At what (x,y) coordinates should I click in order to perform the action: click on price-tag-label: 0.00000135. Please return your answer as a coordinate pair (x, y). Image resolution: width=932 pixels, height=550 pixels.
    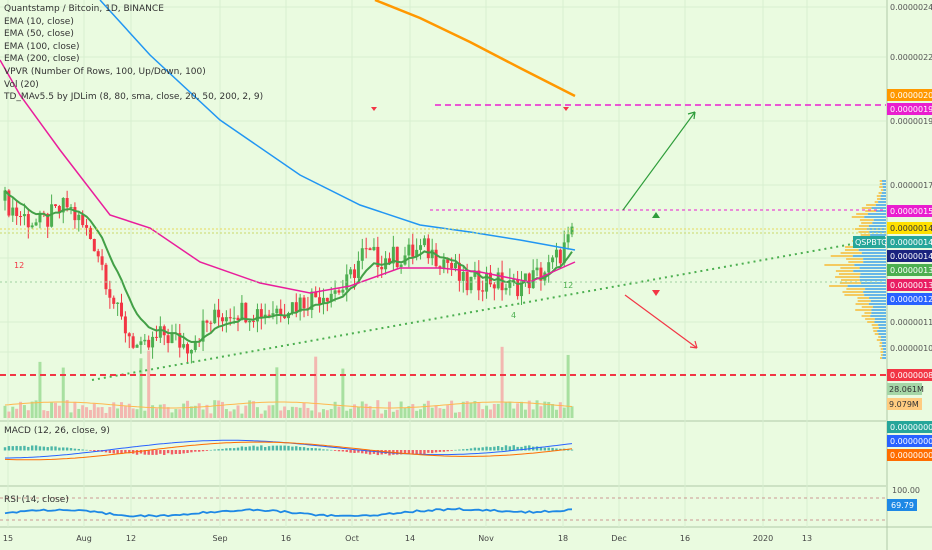
    Looking at the image, I should click on (911, 270).